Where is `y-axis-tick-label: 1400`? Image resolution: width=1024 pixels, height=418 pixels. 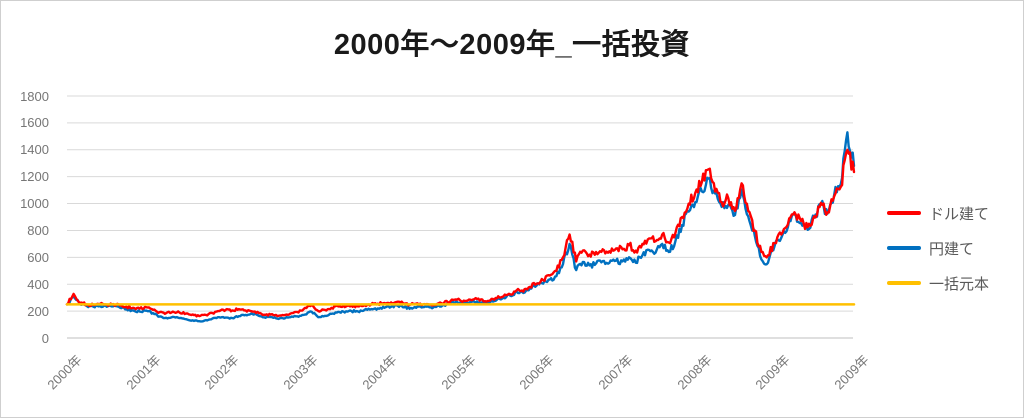
y-axis-tick-label: 1400 is located at coordinates (34, 150).